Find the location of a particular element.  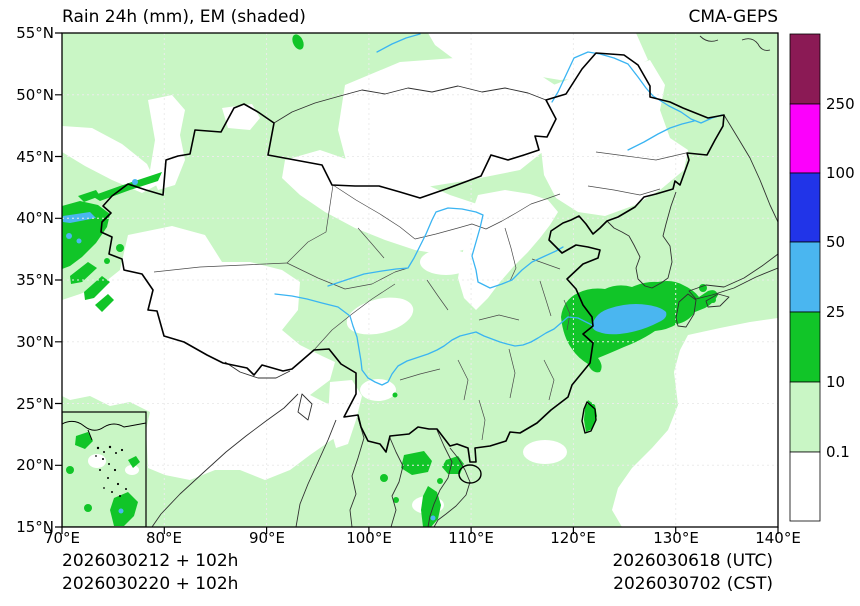

x-tick-label: 70°E is located at coordinates (62, 538).